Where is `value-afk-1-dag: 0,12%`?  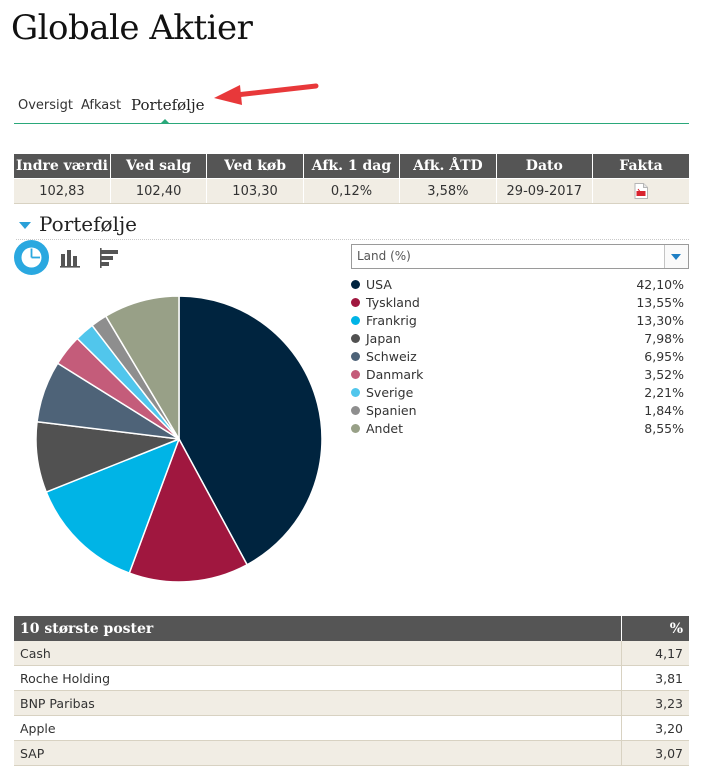
value-afk-1-dag: 0,12% is located at coordinates (352, 191).